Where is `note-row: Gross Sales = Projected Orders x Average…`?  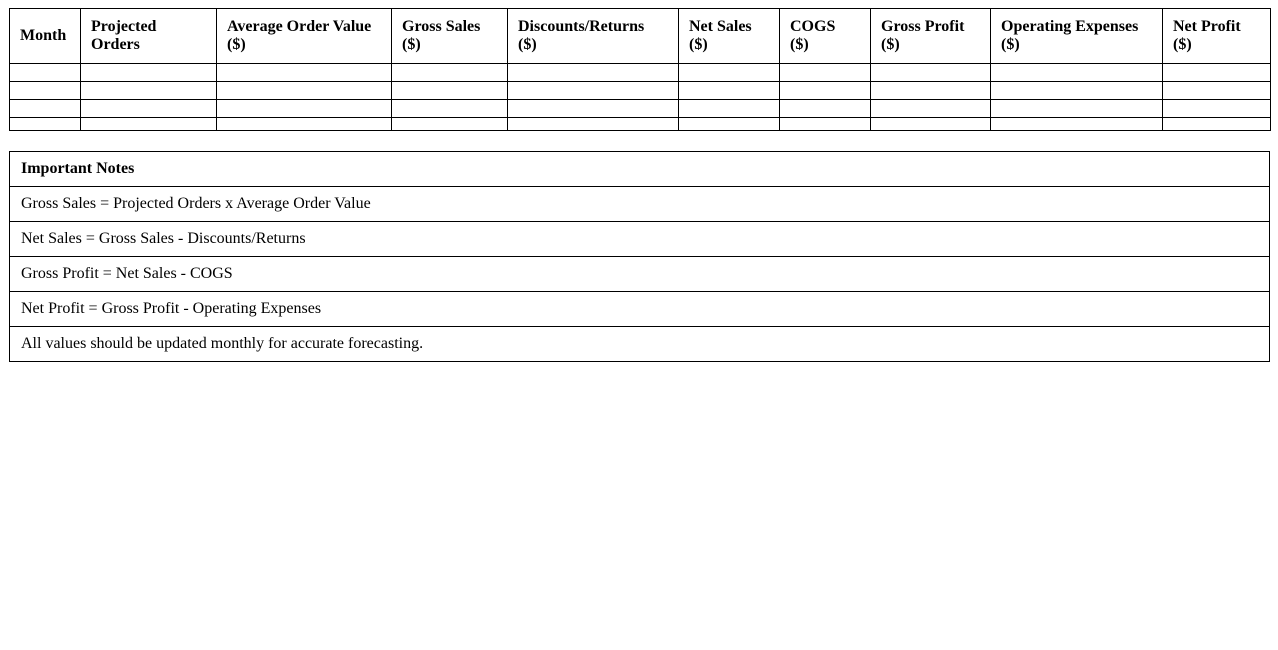
note-row: Gross Sales = Projected Orders x Average… is located at coordinates (639, 204).